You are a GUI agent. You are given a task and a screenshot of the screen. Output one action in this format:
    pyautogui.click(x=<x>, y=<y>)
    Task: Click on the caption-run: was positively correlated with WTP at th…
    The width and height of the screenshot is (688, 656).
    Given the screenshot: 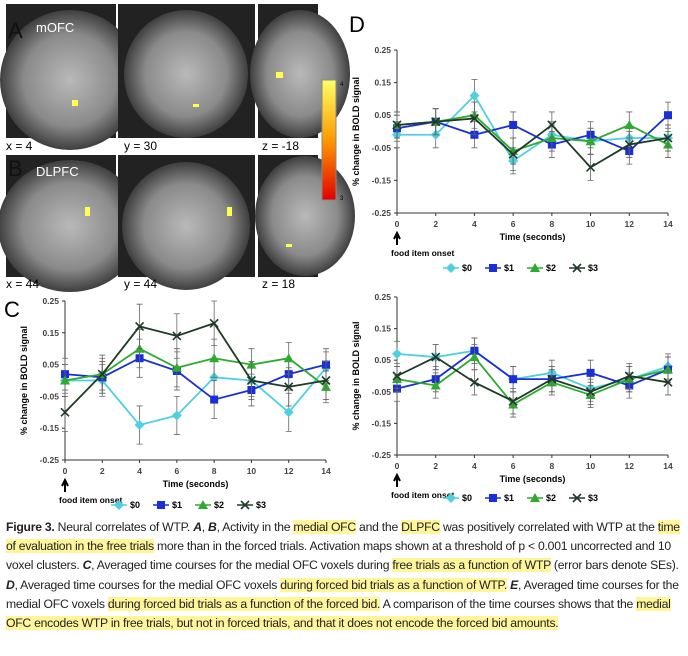 What is the action you would take?
    pyautogui.click(x=548, y=527)
    